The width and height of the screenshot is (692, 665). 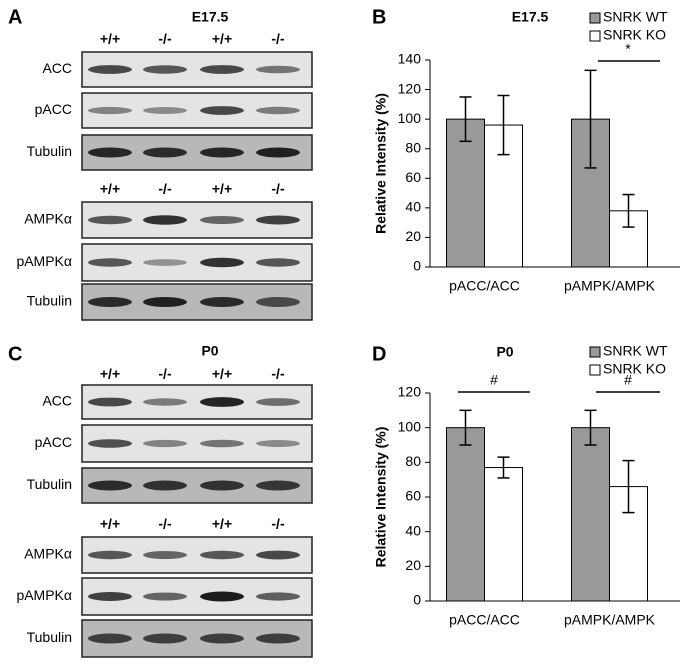 I want to click on panel-label: D, so click(x=379, y=354).